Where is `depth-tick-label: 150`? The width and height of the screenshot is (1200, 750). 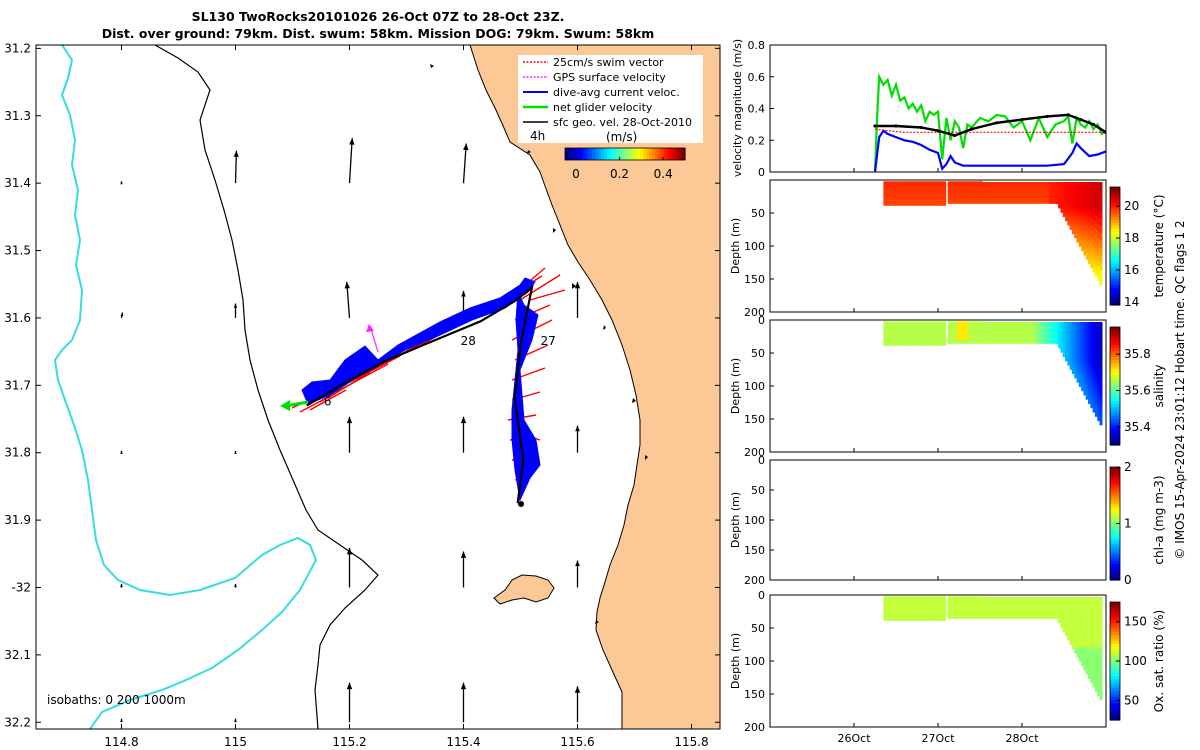 depth-tick-label: 150 is located at coordinates (754, 419).